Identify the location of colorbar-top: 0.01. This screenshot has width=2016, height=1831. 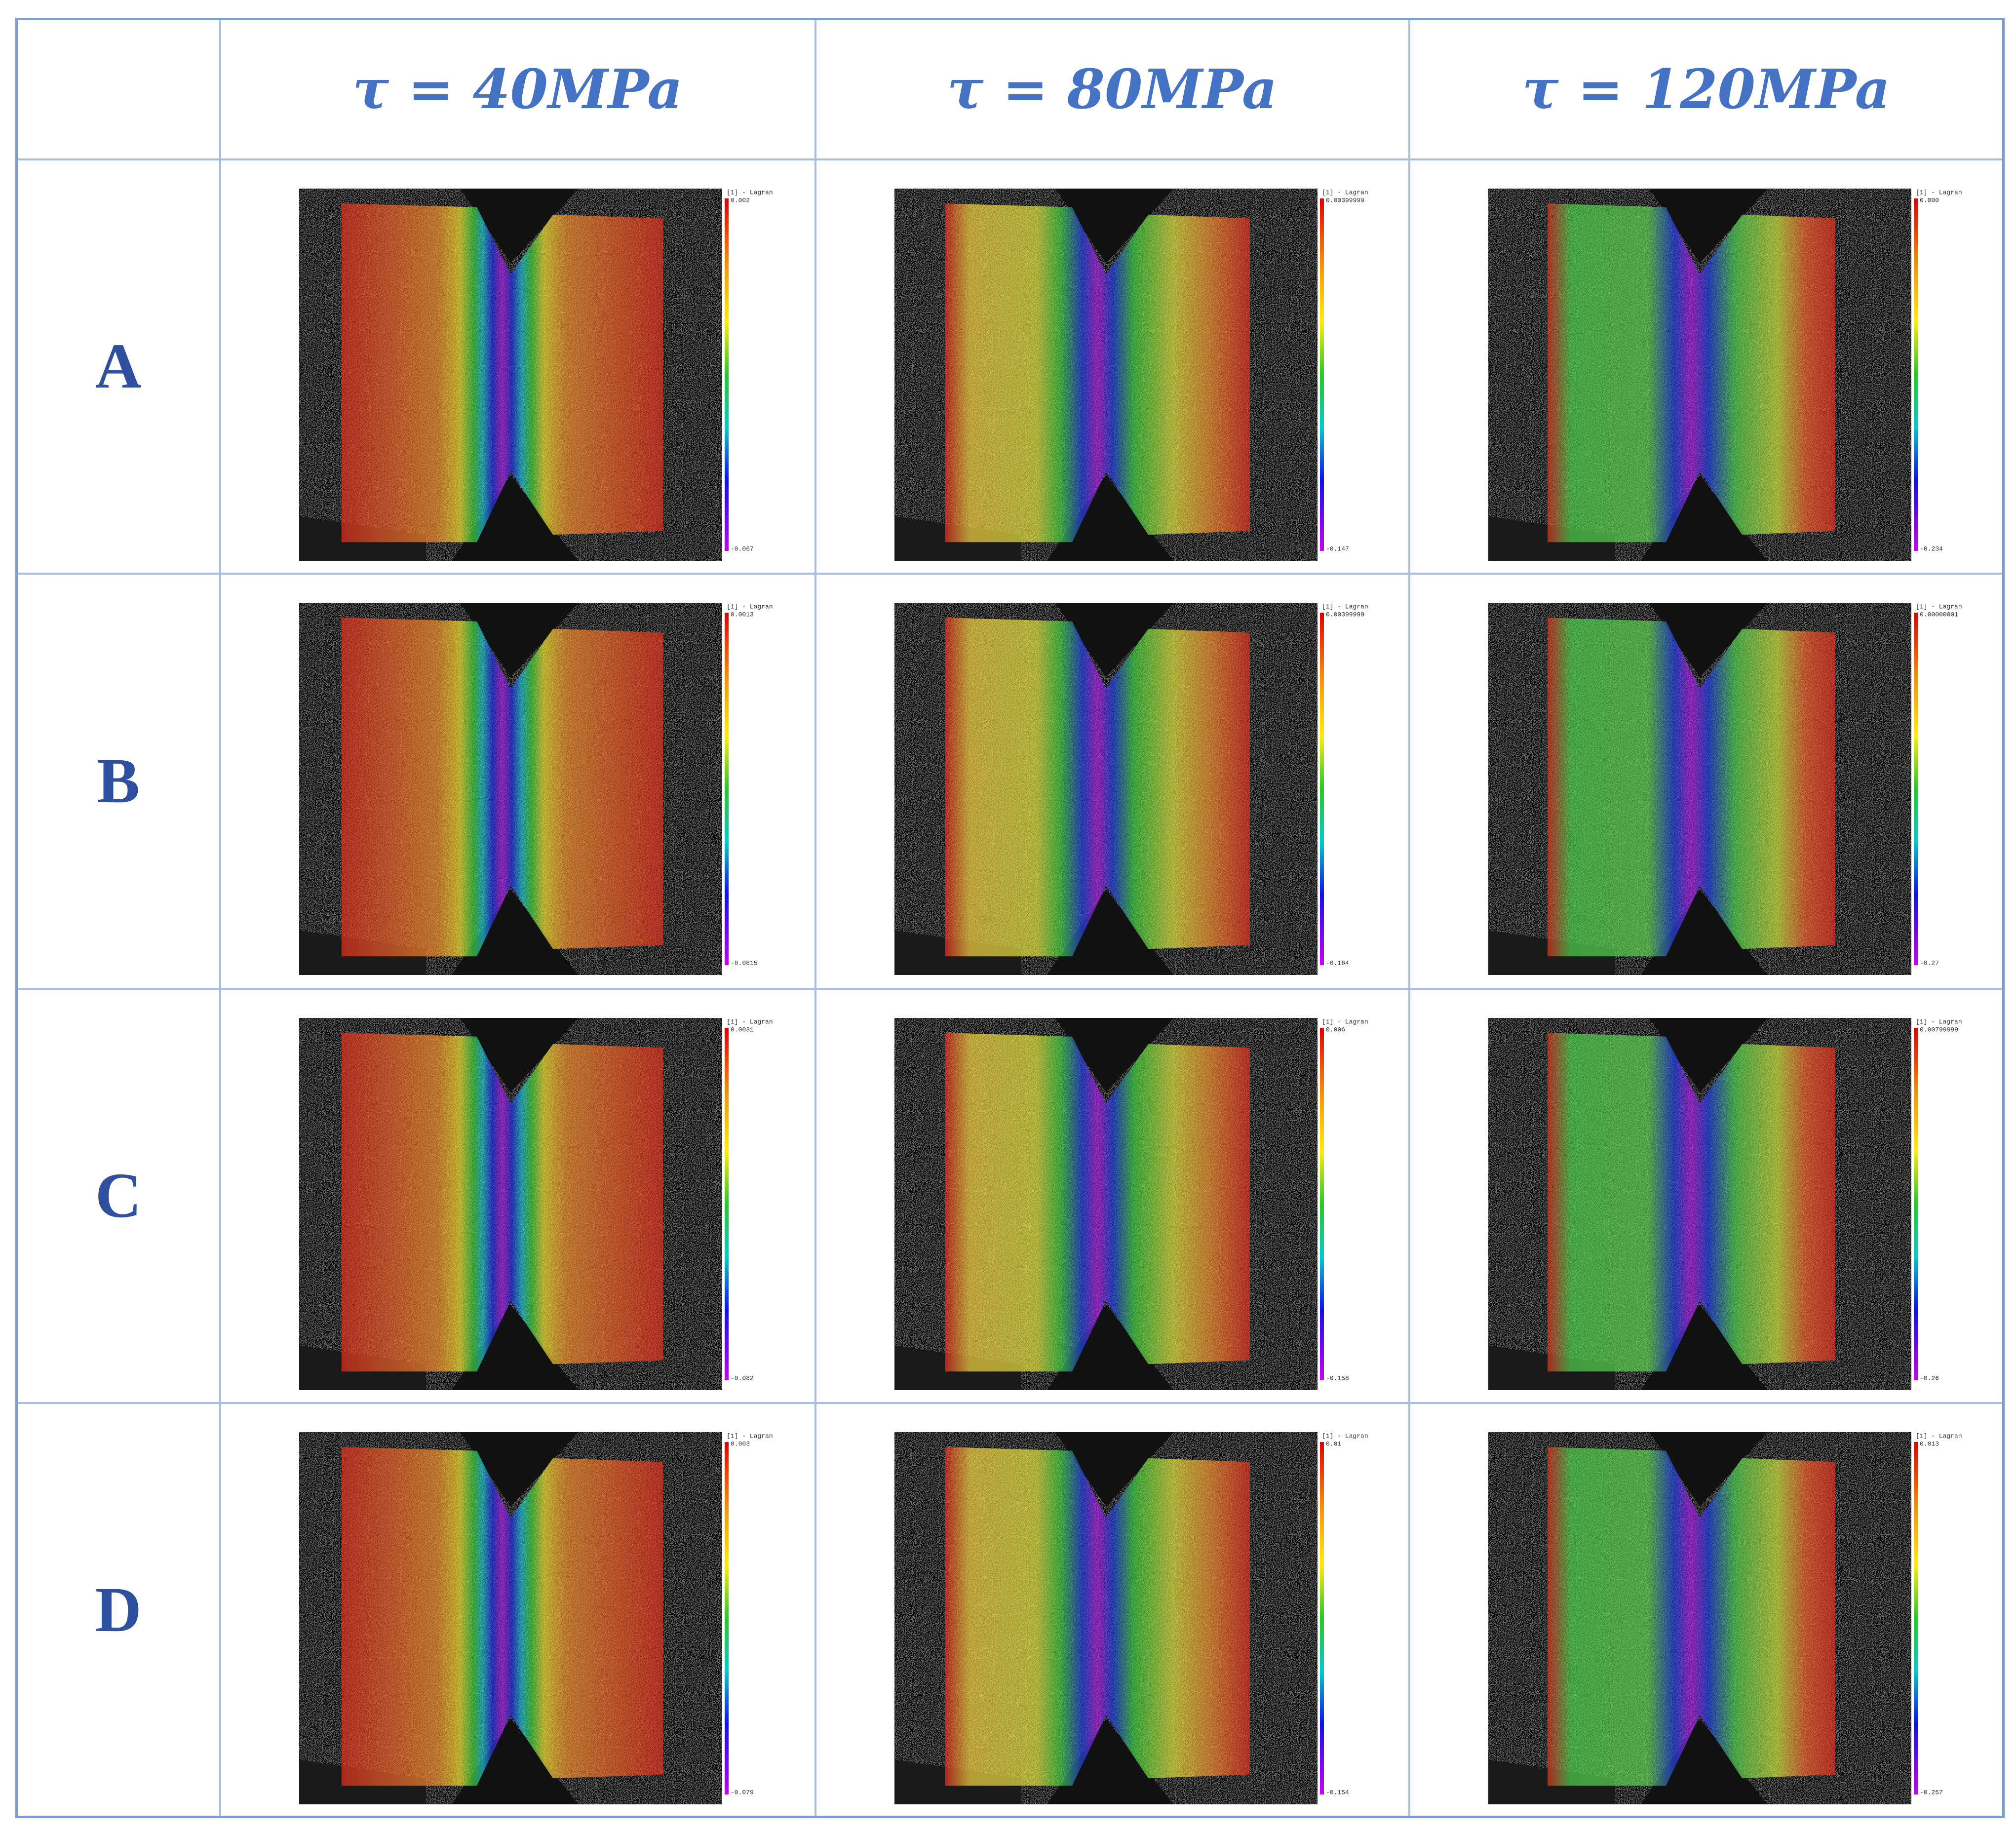
(1333, 1443).